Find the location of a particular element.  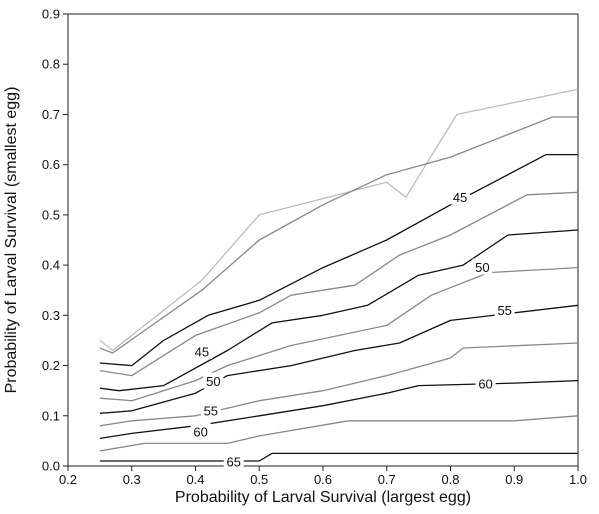

x-tick-label: 0.4 is located at coordinates (195, 479).